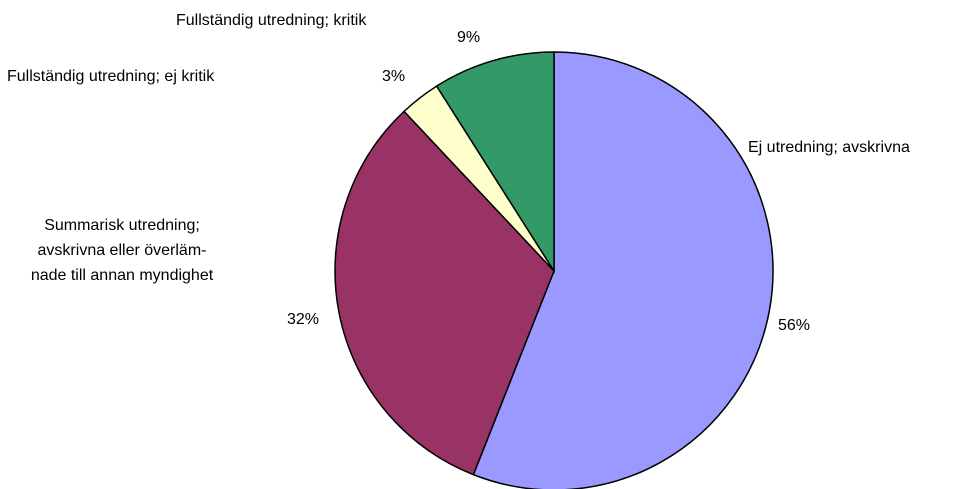 This screenshot has height=489, width=972. Describe the element at coordinates (794, 325) in the screenshot. I see `slice-value-ej-utredning: 56%` at that location.